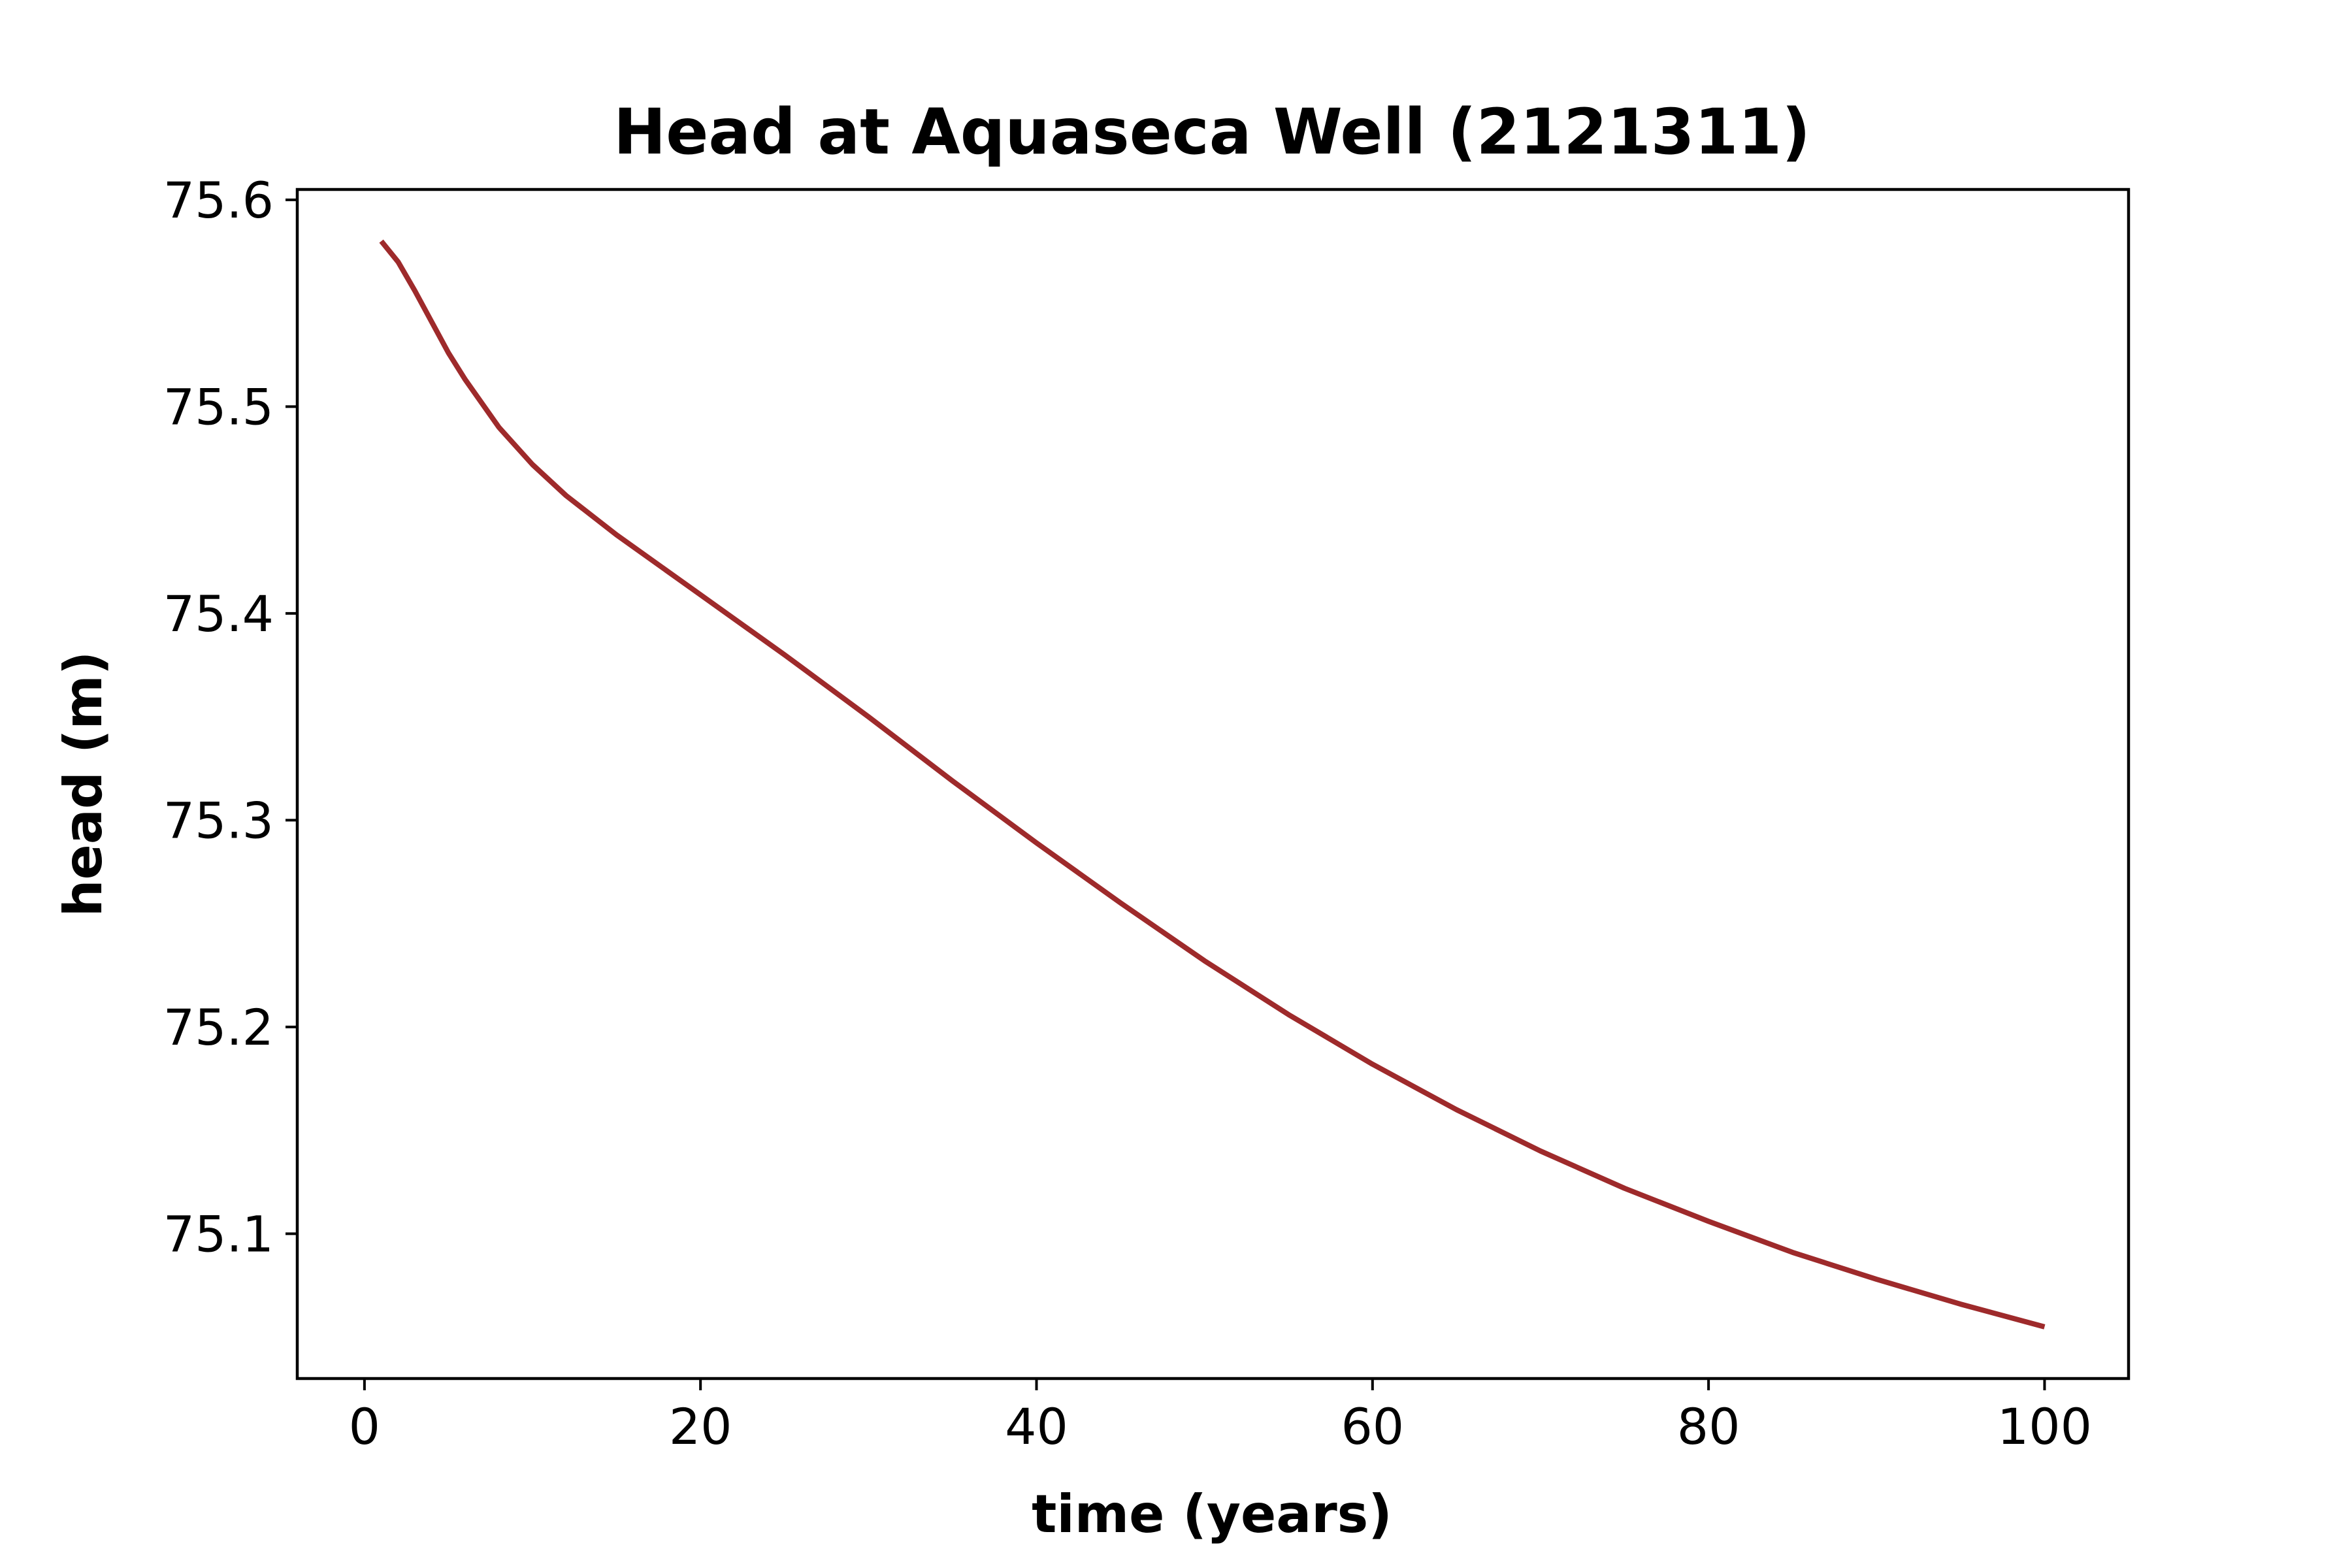  I want to click on x-tick-label: 60, so click(1372, 1426).